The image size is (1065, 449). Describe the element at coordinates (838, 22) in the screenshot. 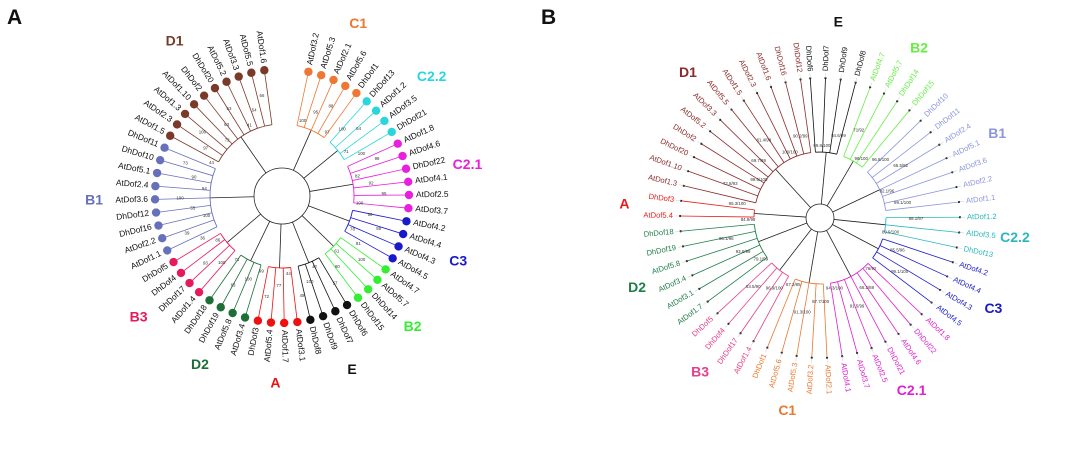

I see `clade-label-e: E` at that location.